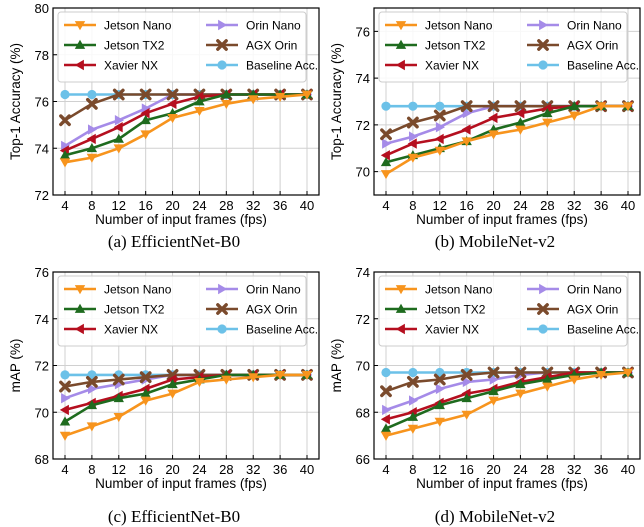 This screenshot has width=644, height=527. Describe the element at coordinates (493, 205) in the screenshot. I see `x-tick-label: 20` at that location.